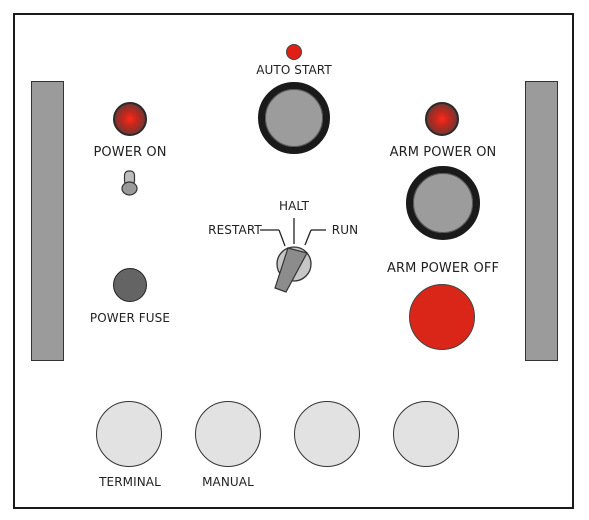 The image size is (589, 520). I want to click on toggle-switch-icon, so click(130, 183).